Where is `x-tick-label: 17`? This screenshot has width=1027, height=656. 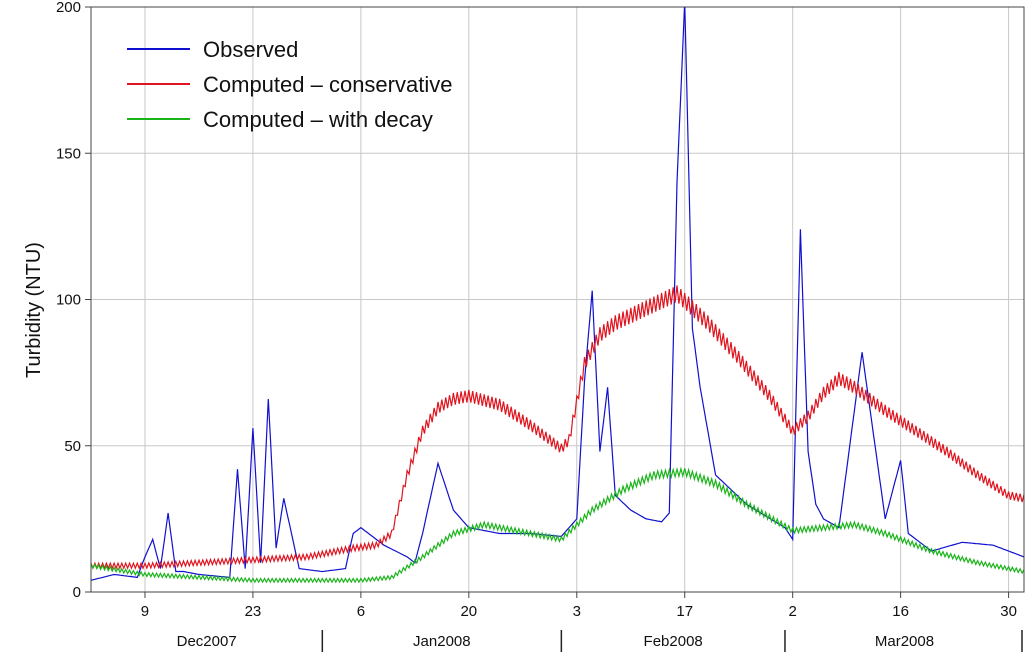
x-tick-label: 17 is located at coordinates (684, 611).